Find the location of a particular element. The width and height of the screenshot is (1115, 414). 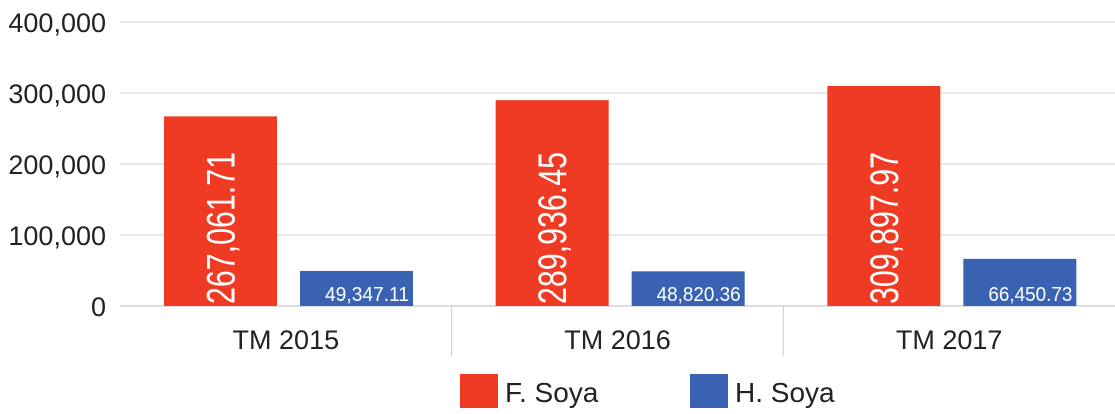

data-label: 309,897.97 is located at coordinates (885, 228).